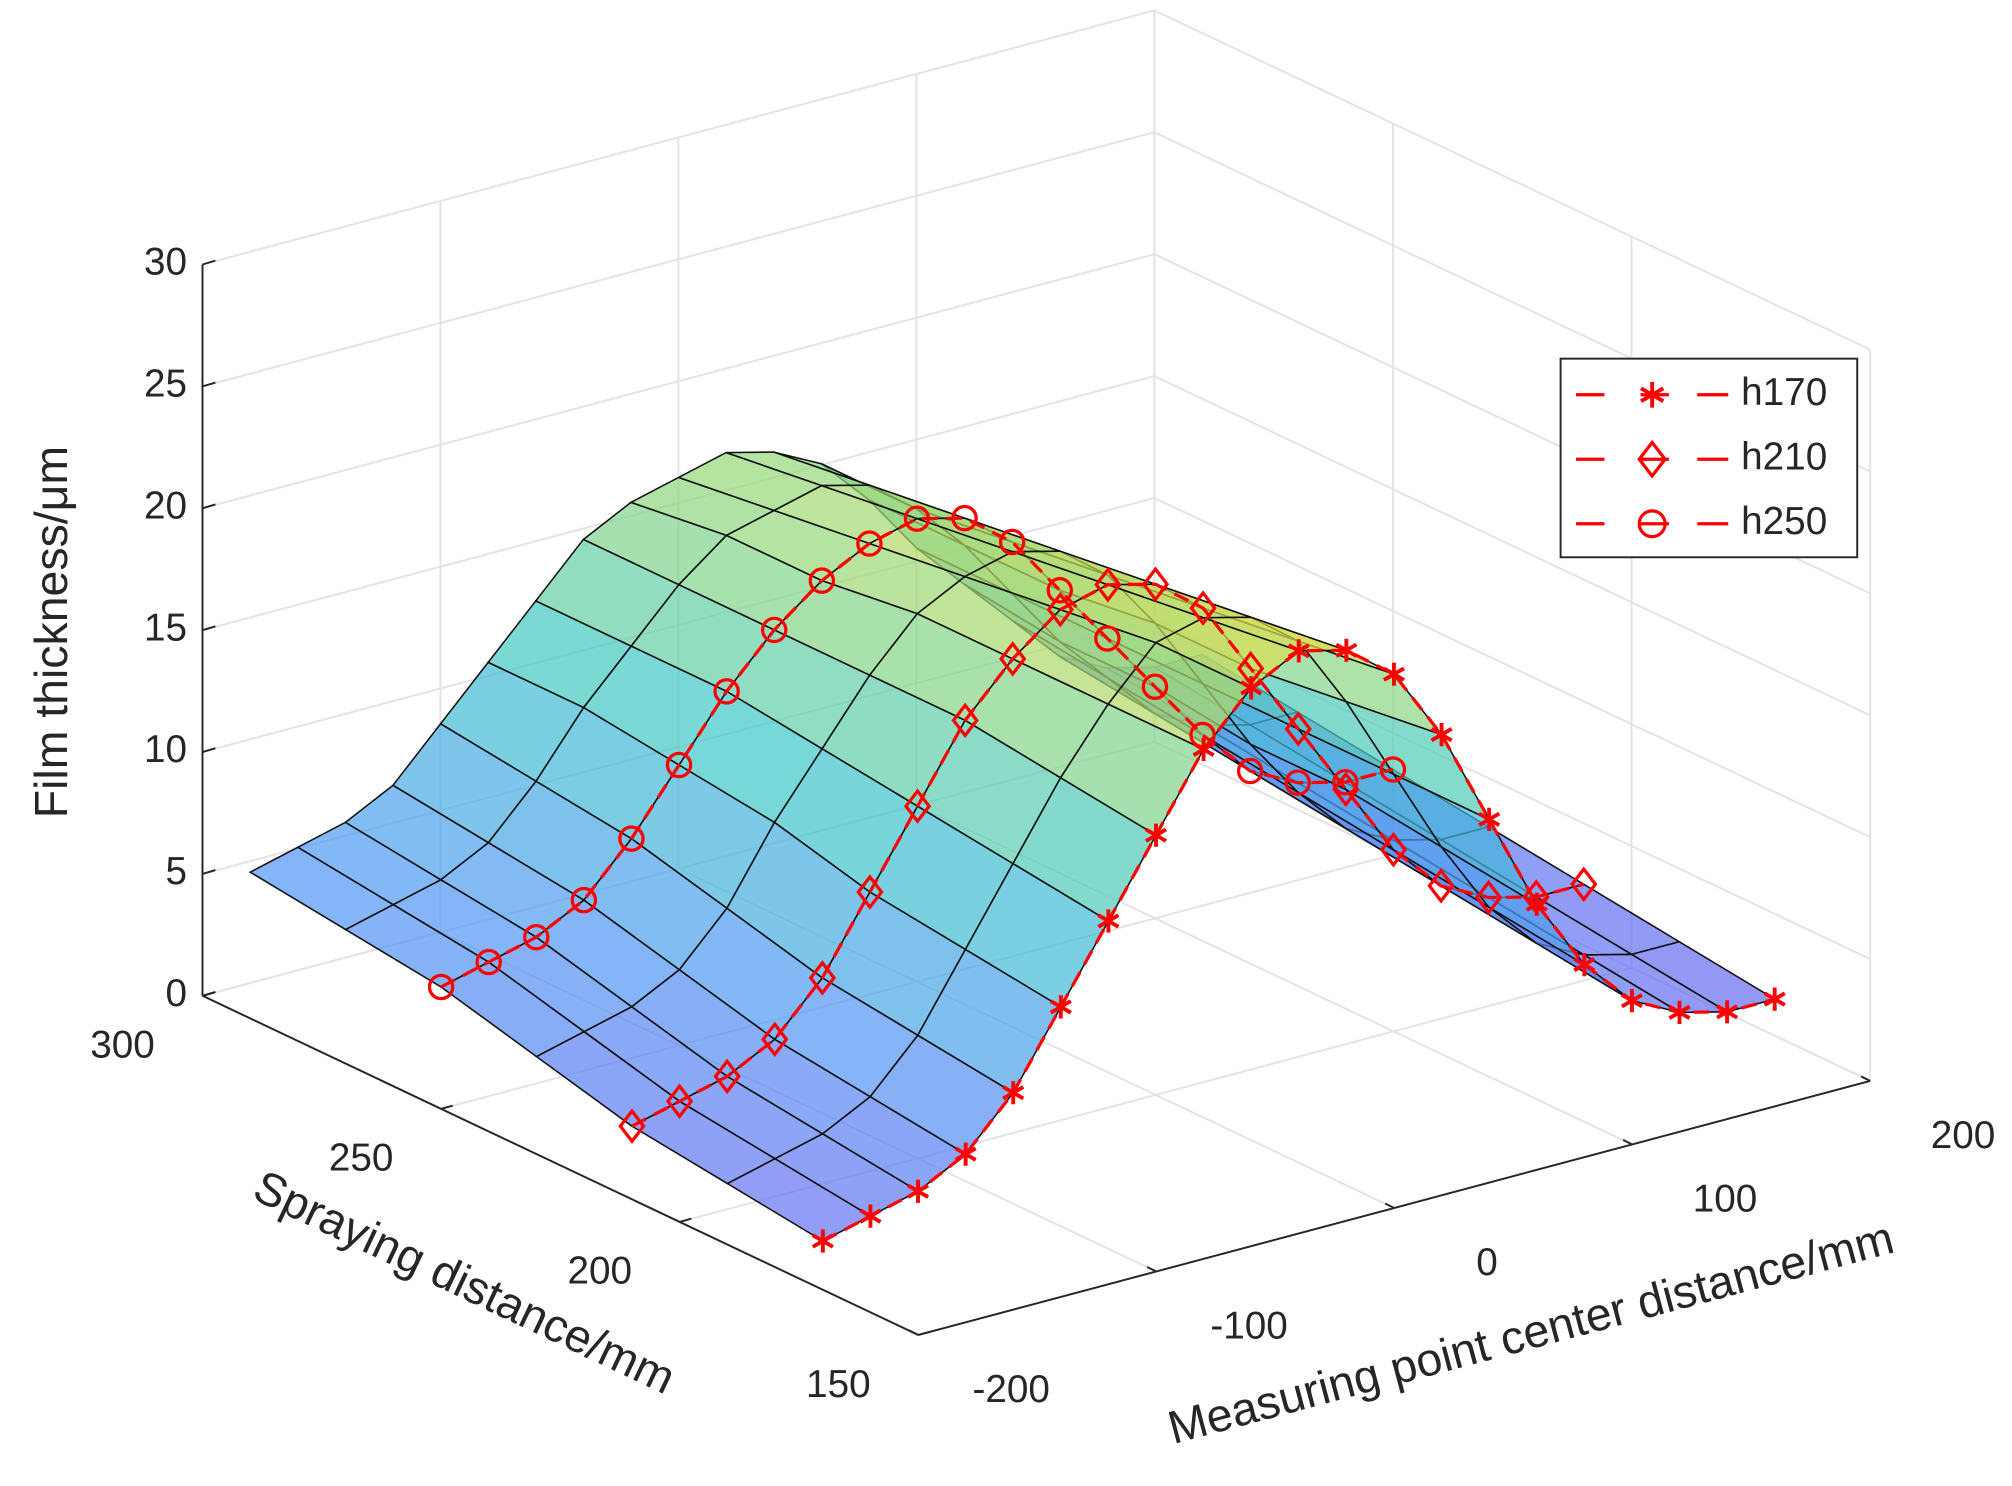 Image resolution: width=2012 pixels, height=1486 pixels. Describe the element at coordinates (165, 384) in the screenshot. I see `z-tick-label: 25` at that location.